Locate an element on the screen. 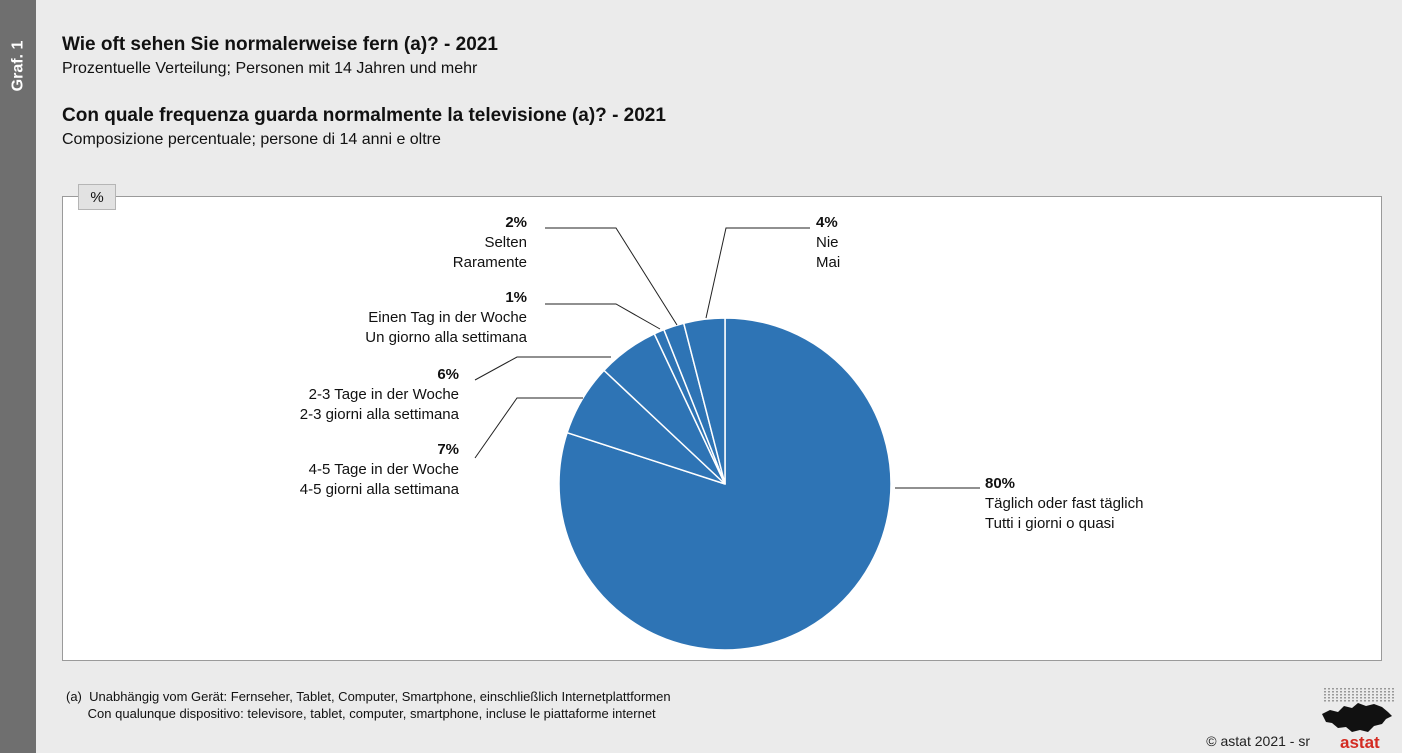 This screenshot has height=753, width=1402. leader-line-2-3-days is located at coordinates (542, 368).